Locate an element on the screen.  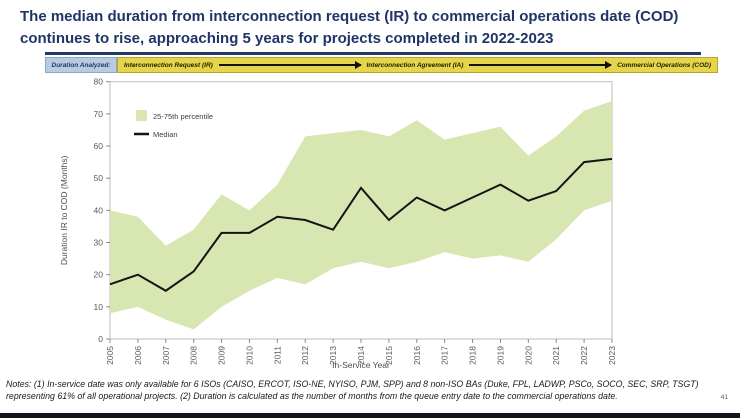
banner-stage-ia: Interconnection Agreement (IA) is located at coordinates (415, 65).